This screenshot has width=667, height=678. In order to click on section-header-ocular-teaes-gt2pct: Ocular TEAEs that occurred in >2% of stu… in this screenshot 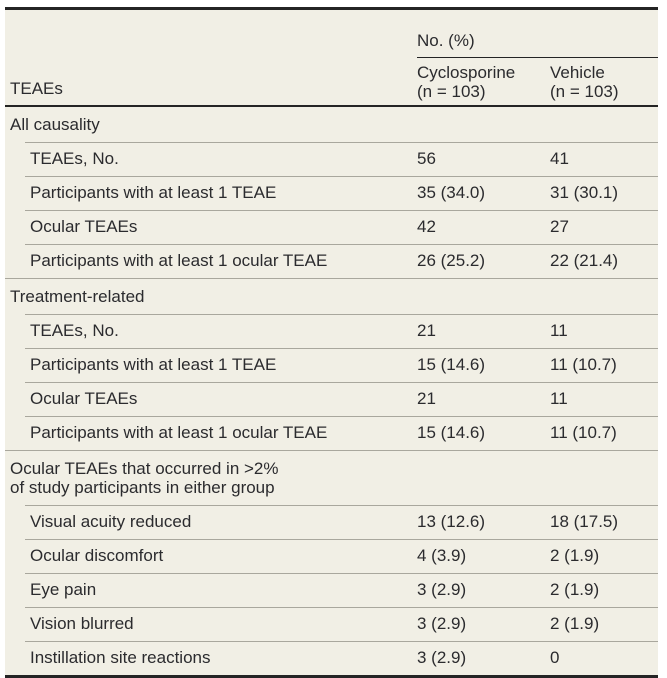, I will do `click(331, 477)`.